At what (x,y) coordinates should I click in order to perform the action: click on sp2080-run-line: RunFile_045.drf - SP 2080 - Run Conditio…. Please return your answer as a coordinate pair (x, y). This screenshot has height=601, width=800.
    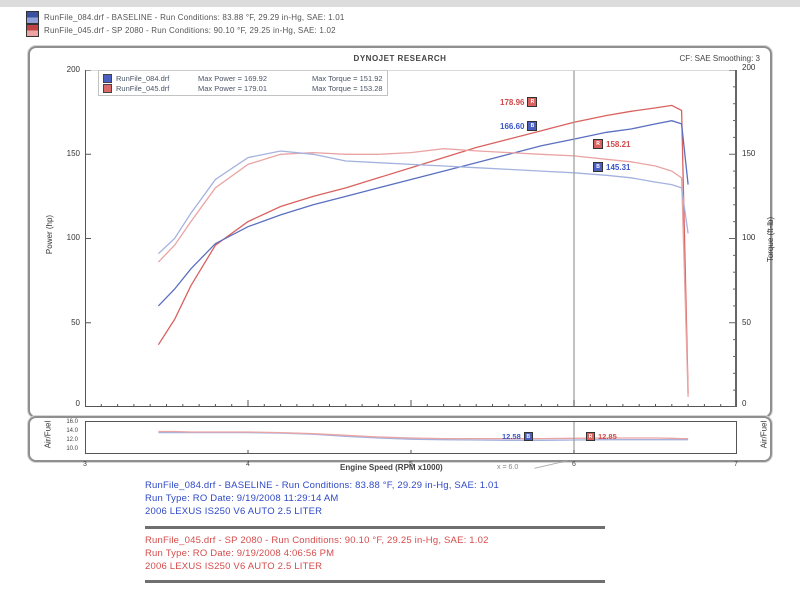
    Looking at the image, I should click on (317, 540).